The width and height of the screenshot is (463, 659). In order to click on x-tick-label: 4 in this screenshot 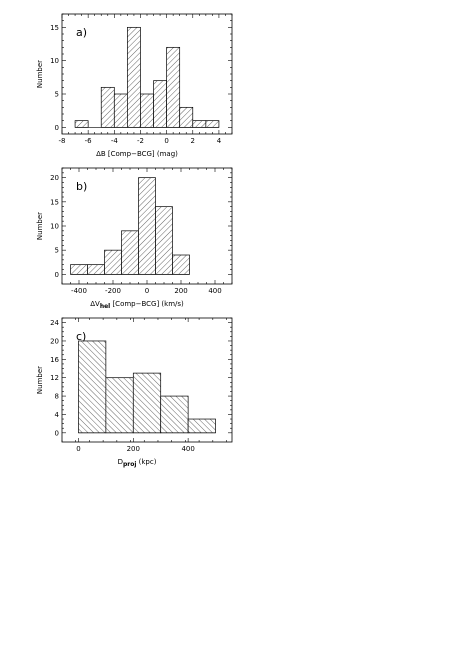, I will do `click(219, 141)`.